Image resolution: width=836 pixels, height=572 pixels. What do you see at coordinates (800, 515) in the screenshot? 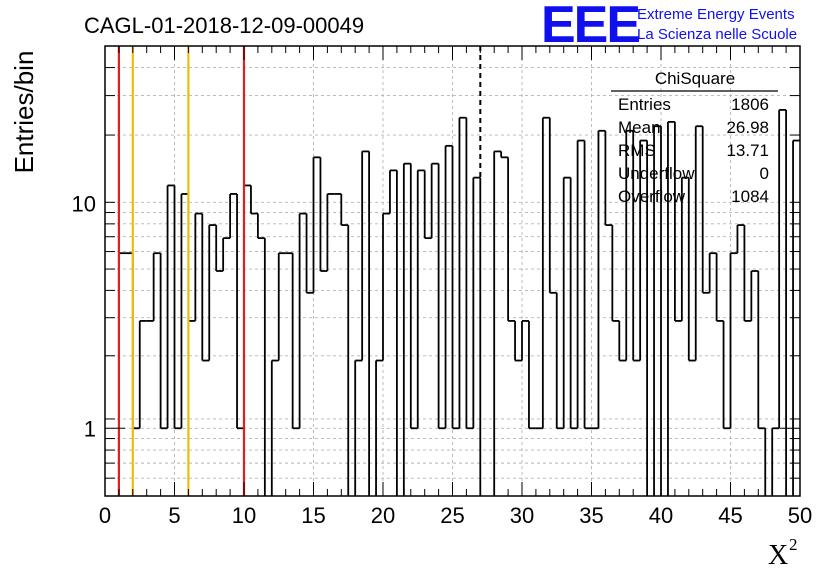
I see `x-tick-label: 50` at bounding box center [800, 515].